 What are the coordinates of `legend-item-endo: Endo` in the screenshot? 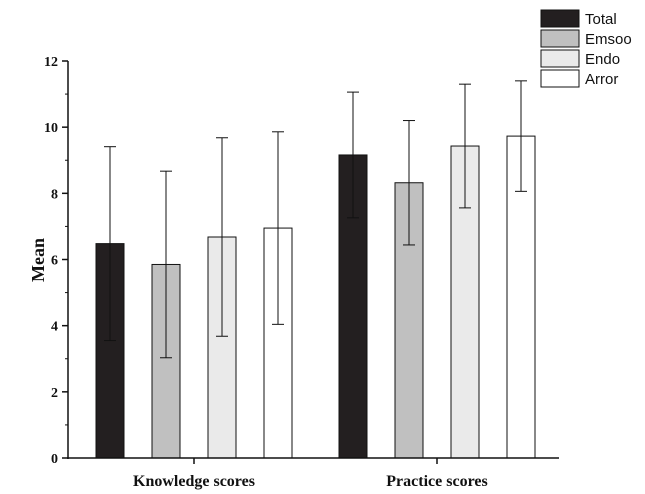 It's located at (580, 58).